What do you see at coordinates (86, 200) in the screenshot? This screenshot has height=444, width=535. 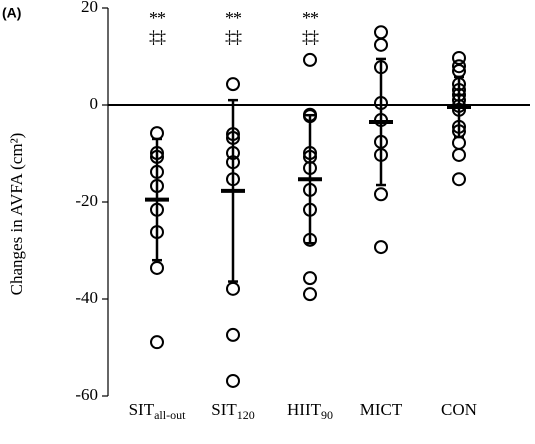 I see `y-tick-label: -20` at bounding box center [86, 200].